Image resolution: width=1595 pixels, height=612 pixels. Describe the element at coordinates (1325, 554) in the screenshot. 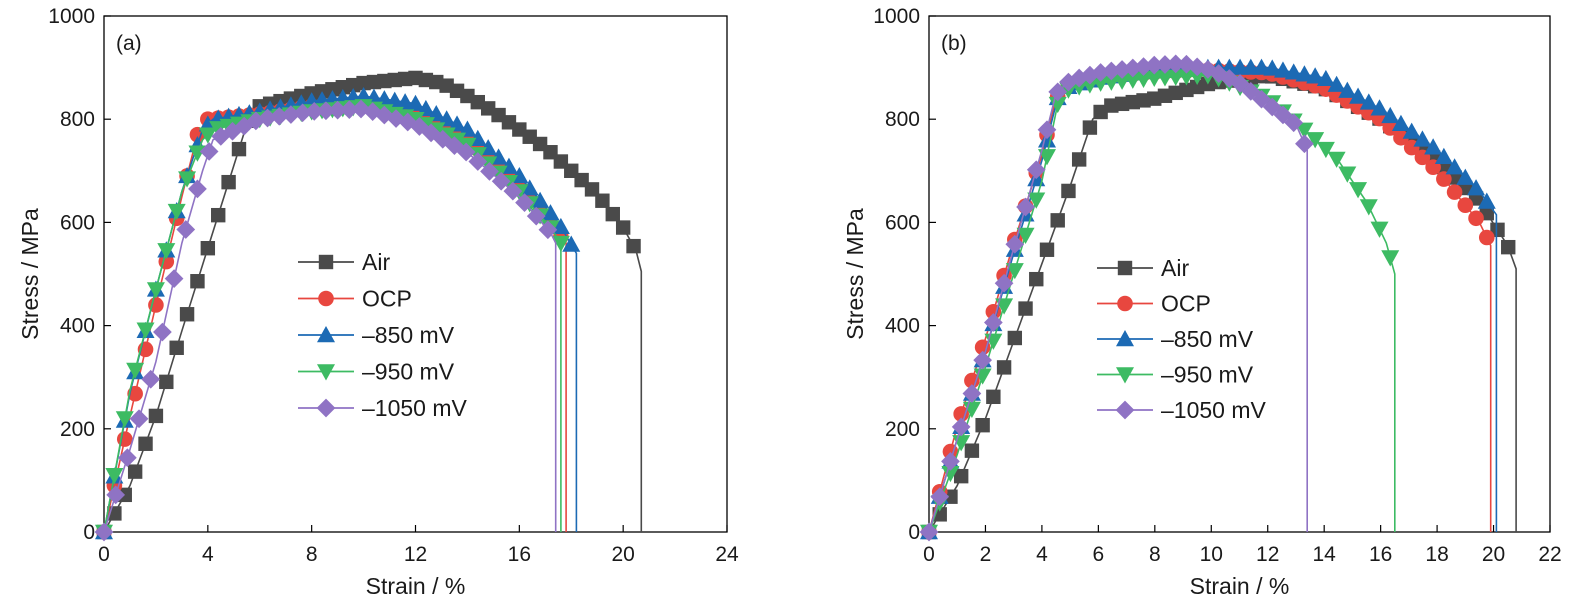

I see `x-tick-label: 14` at that location.